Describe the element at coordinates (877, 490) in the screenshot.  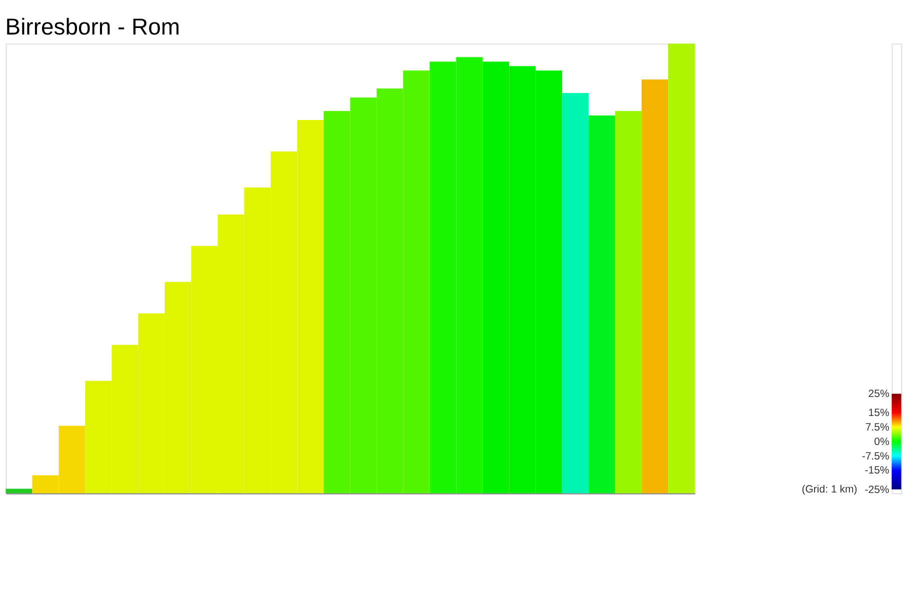
I see `color-bar-label: -25%` at that location.